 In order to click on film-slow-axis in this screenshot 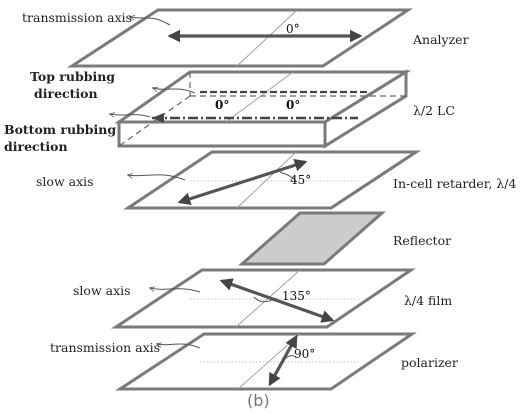, I will do `click(277, 300)`.